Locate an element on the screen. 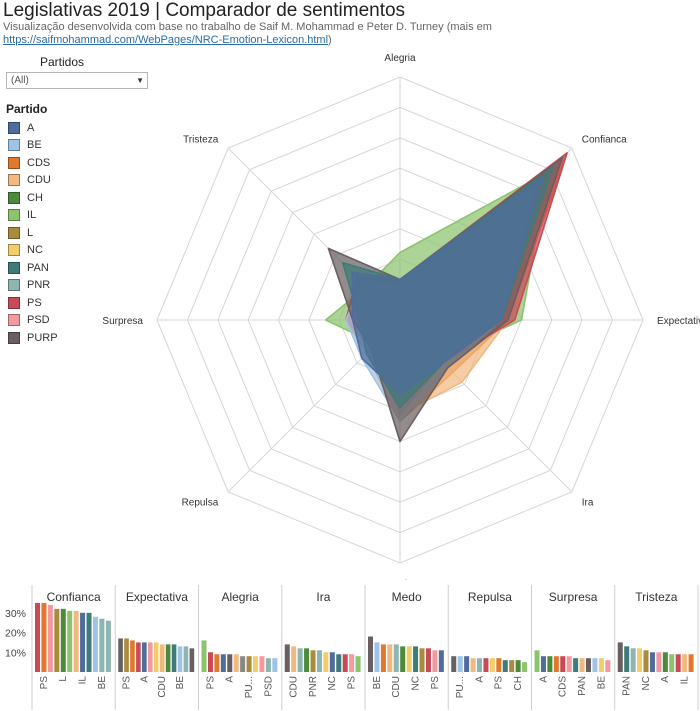  party-filter-dropdown: (All) ▼ is located at coordinates (77, 80).